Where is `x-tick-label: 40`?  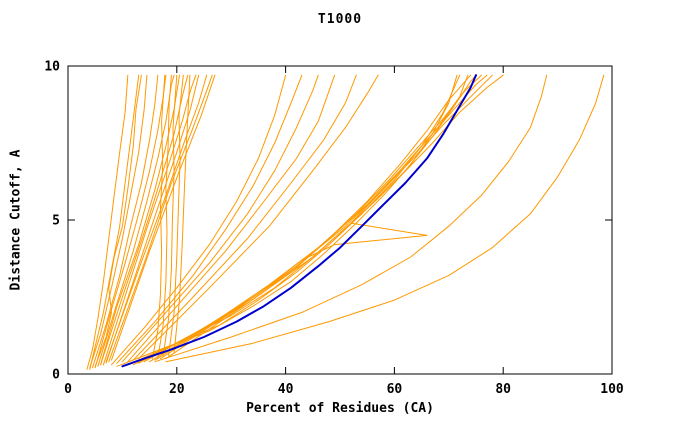 x-tick-label: 40 is located at coordinates (286, 389).